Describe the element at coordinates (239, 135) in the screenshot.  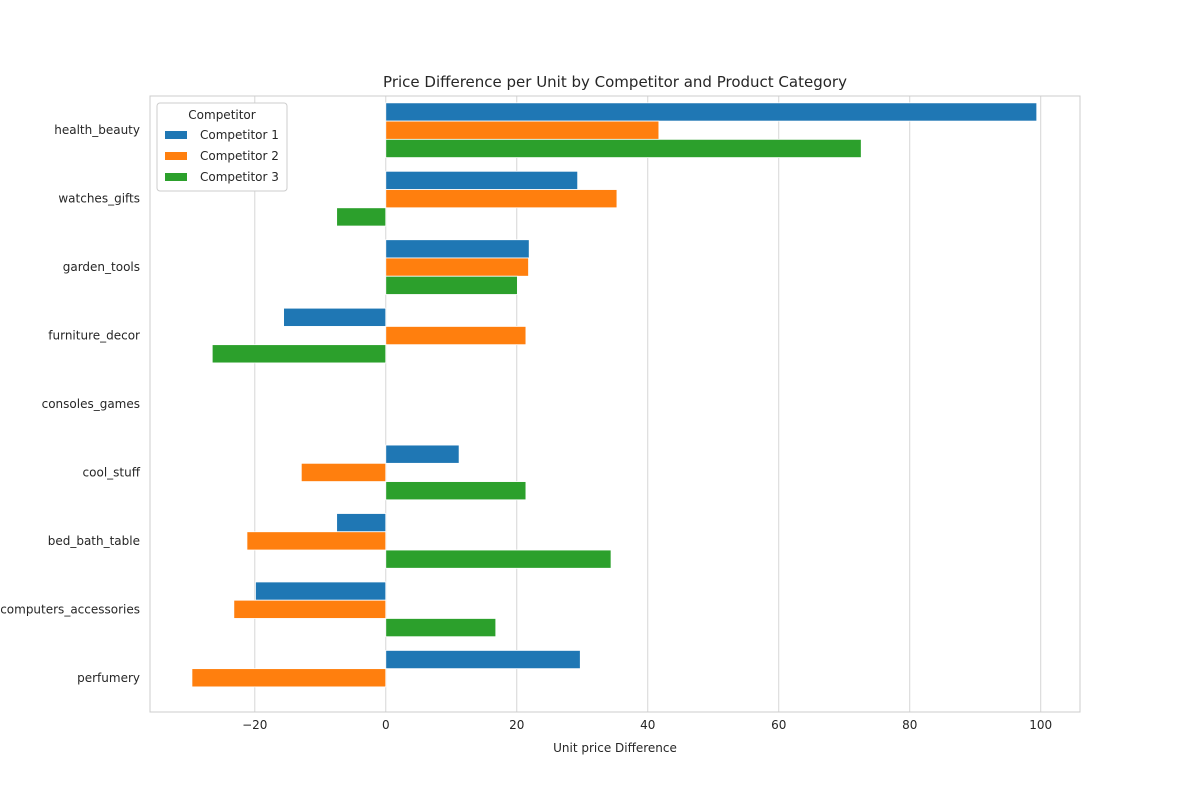
I see `legend-label: Competitor 1` at that location.